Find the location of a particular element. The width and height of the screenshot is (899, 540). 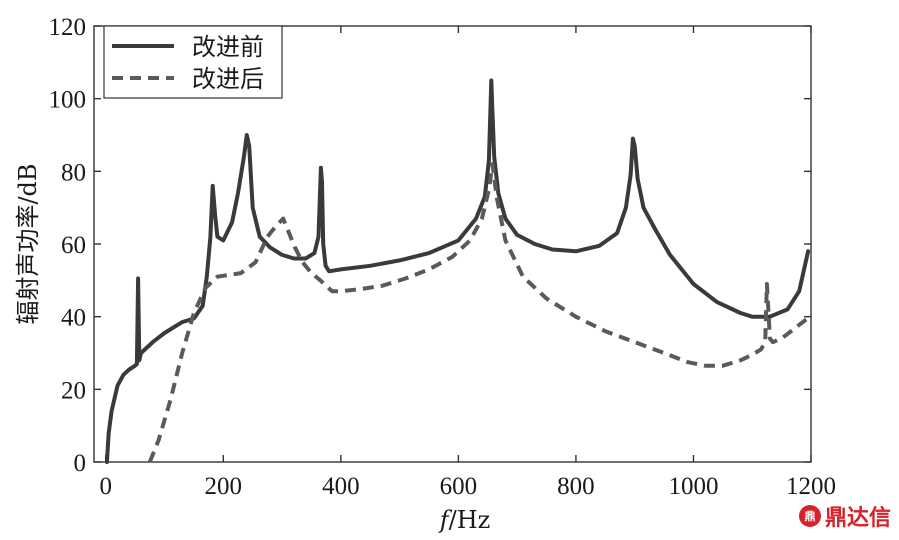

x-axis-title: f/Hz is located at coordinates (464, 520).